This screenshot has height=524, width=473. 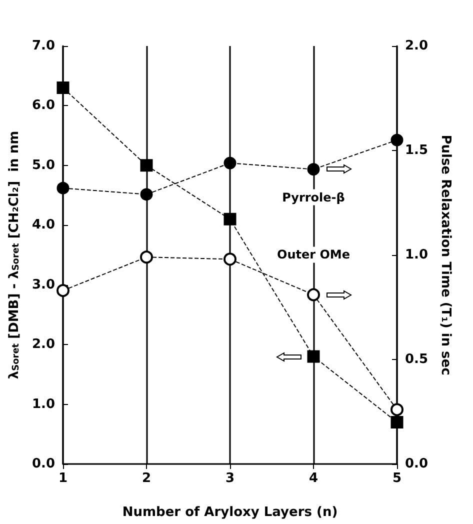 What do you see at coordinates (416, 464) in the screenshot?
I see `y2-tick-label: 0.0` at bounding box center [416, 464].